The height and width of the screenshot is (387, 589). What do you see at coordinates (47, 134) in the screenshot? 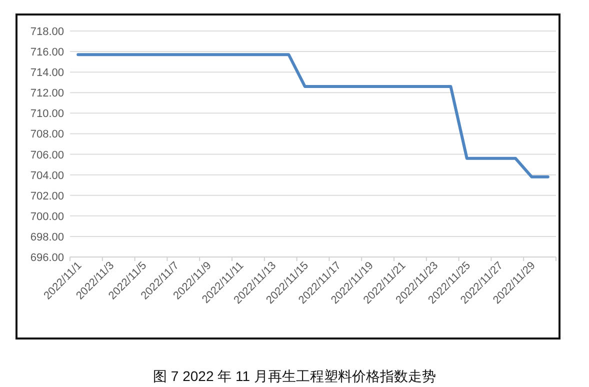
I see `y-tick-label: 708.00` at bounding box center [47, 134].